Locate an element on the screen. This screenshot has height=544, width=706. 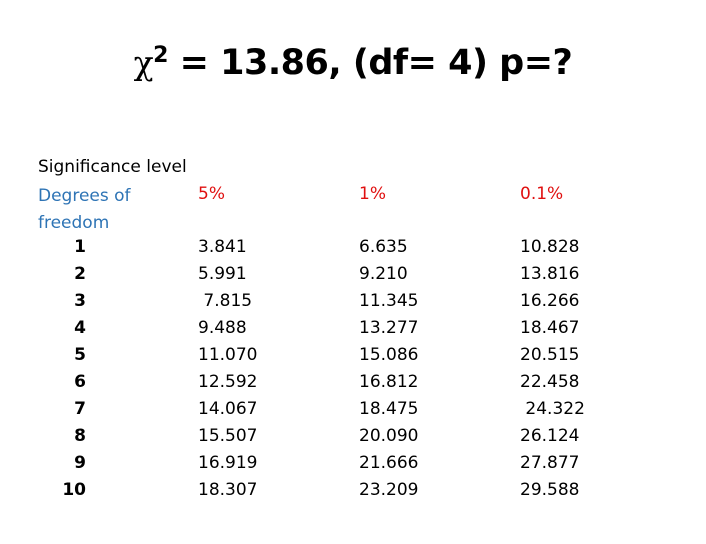
df-value: 4 is located at coordinates (80, 328).